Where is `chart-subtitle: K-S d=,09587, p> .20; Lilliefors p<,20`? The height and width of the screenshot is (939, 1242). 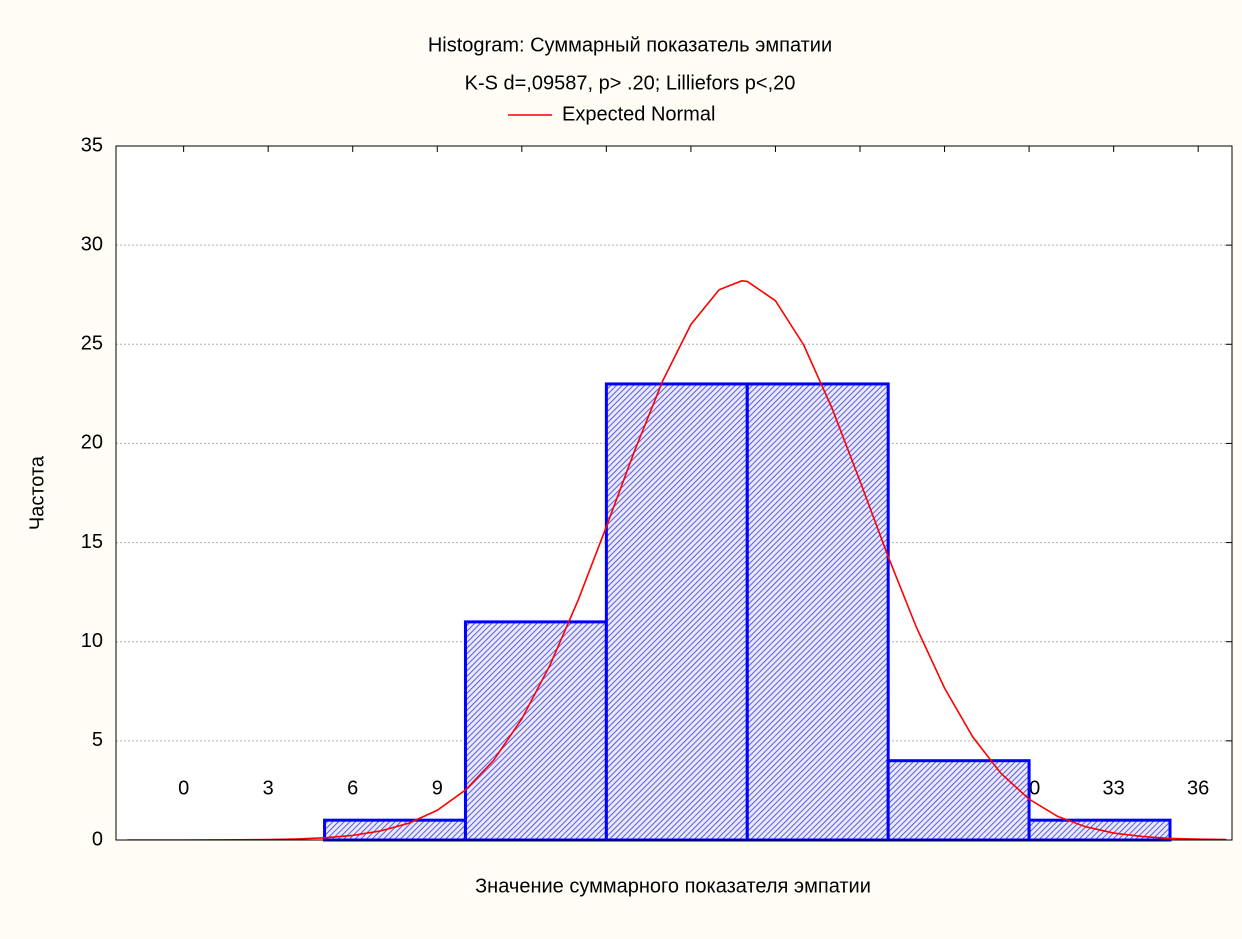 chart-subtitle: K-S d=,09587, p> .20; Lilliefors p<,20 is located at coordinates (630, 83).